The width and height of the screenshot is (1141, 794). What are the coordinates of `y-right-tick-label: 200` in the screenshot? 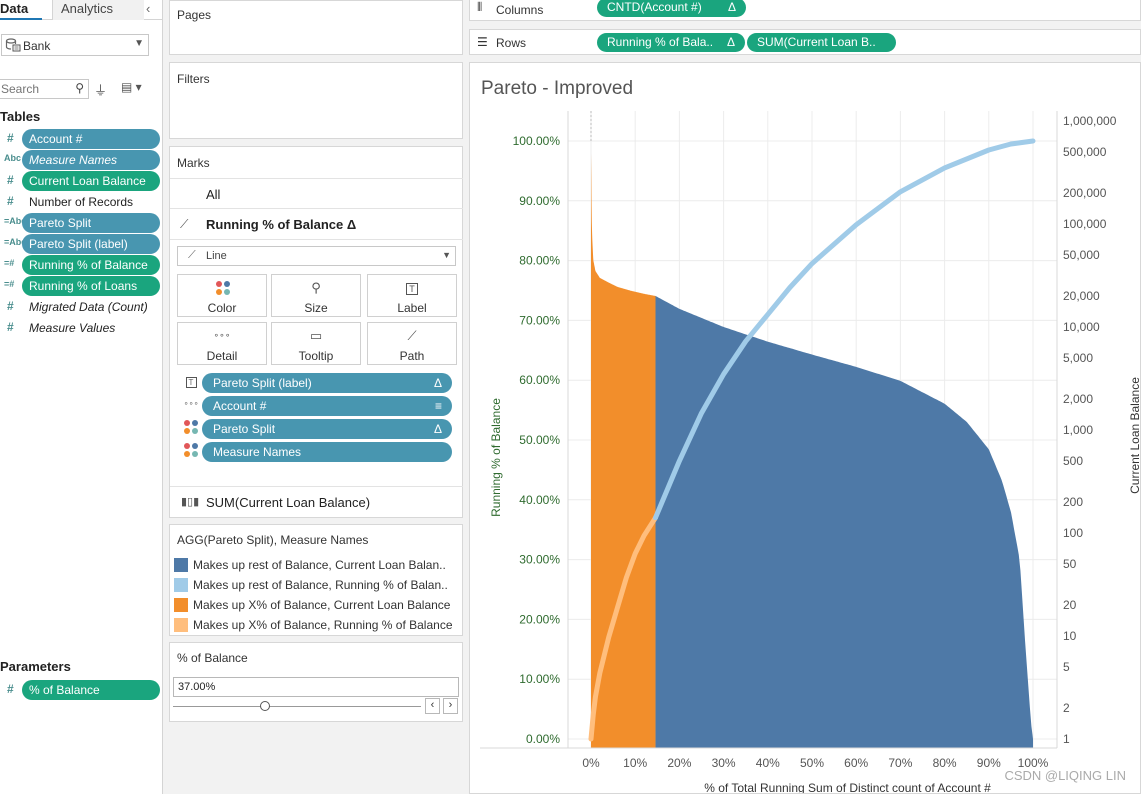 It's located at (1073, 502).